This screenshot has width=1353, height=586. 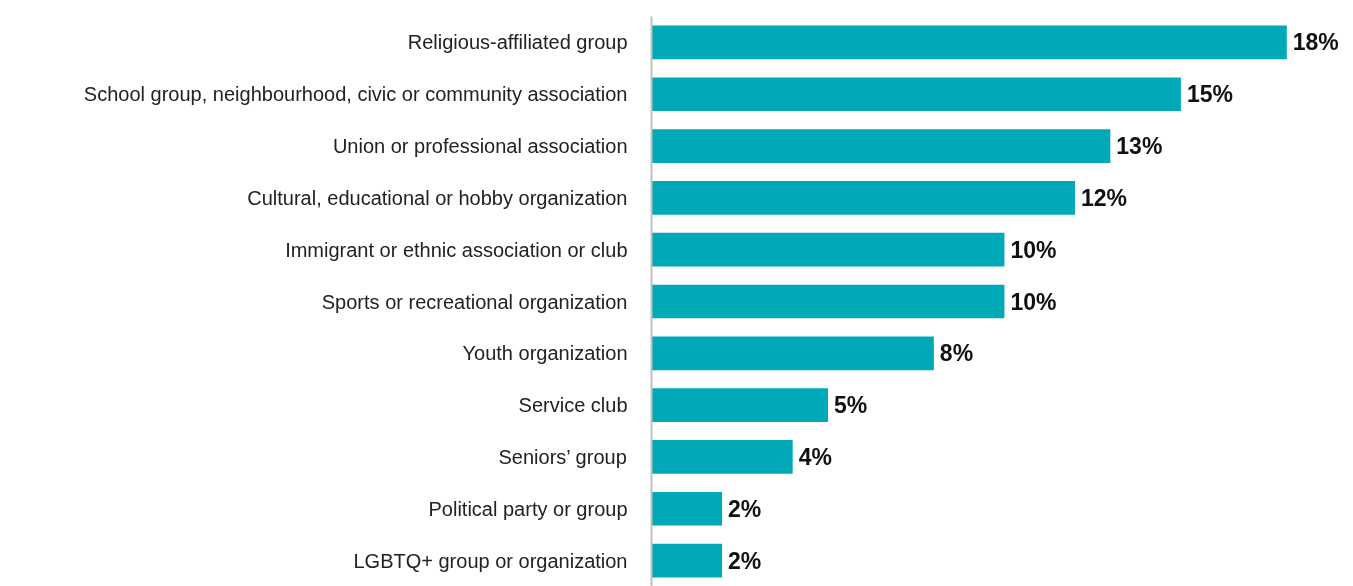 What do you see at coordinates (1139, 146) in the screenshot?
I see `data-label: 13%` at bounding box center [1139, 146].